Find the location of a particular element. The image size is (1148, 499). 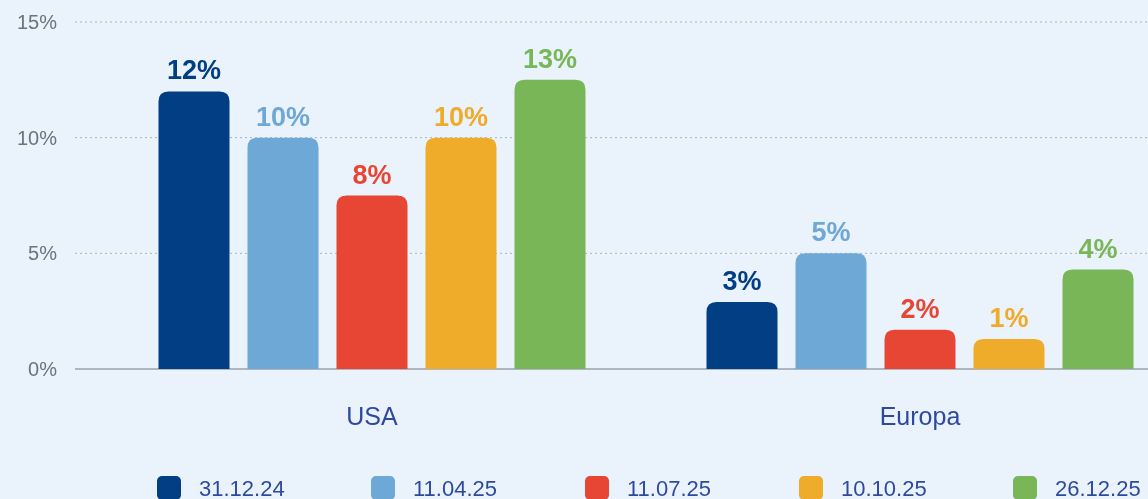

data-label: 2% is located at coordinates (920, 308).